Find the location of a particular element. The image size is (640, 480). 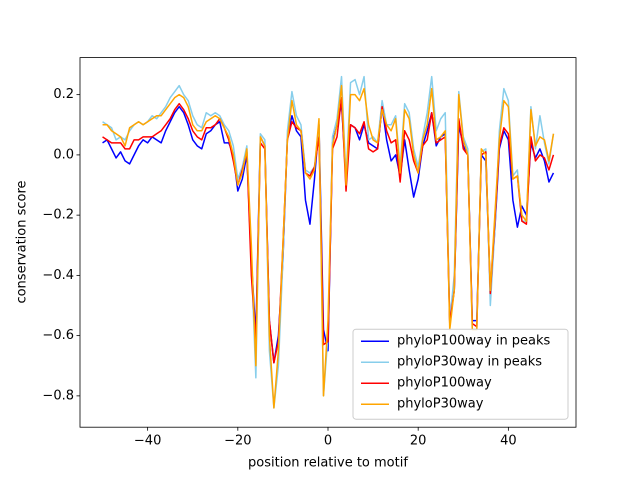

x-tick-label: −40 is located at coordinates (147, 441).